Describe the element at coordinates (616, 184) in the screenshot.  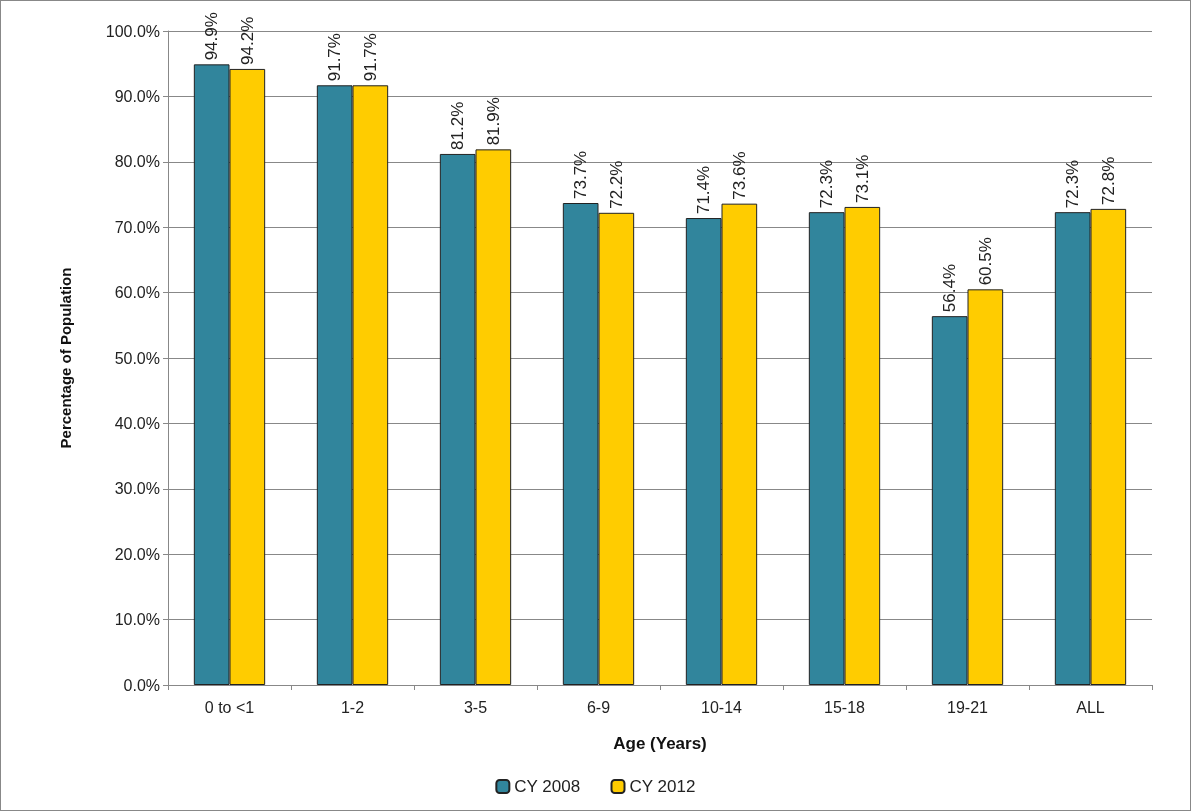
I see `data-label: 72.2%` at that location.